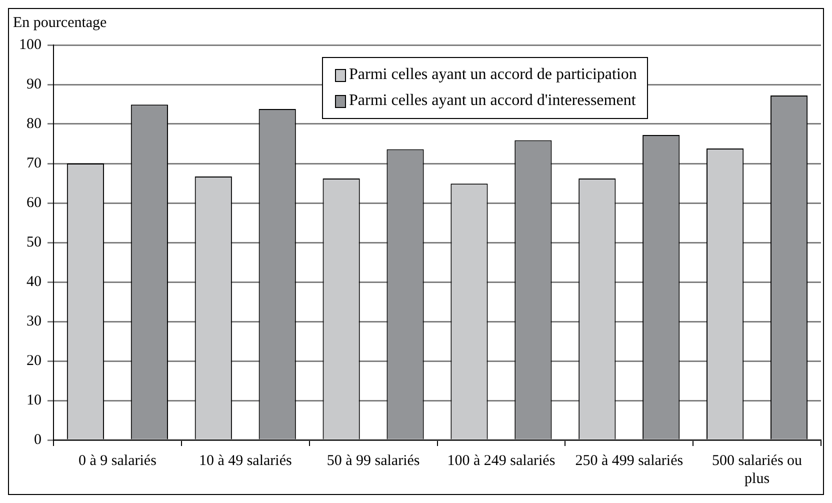 This screenshot has height=503, width=832. I want to click on y-tick-label: 40, so click(34, 282).